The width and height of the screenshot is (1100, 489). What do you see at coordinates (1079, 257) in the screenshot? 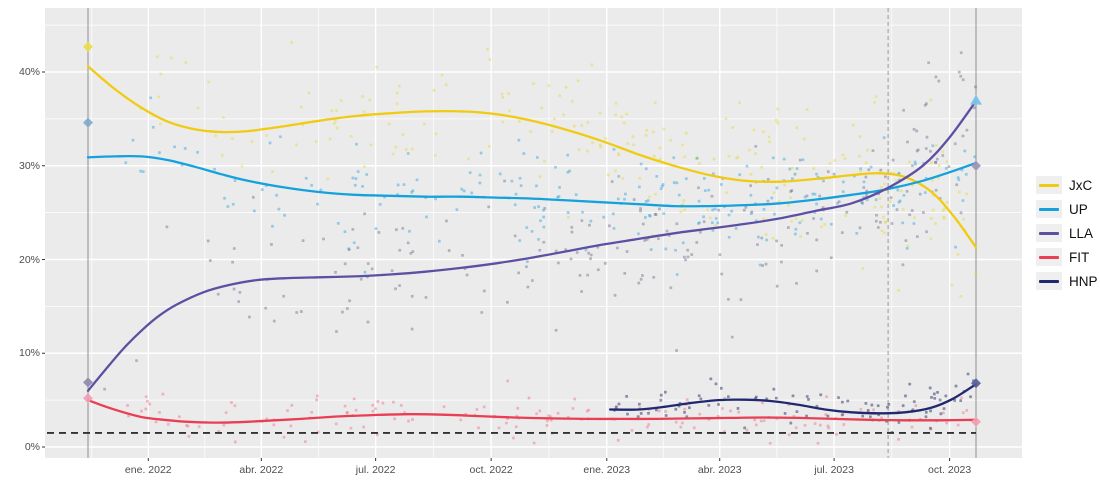
I see `legend-label: FIT` at bounding box center [1079, 257].